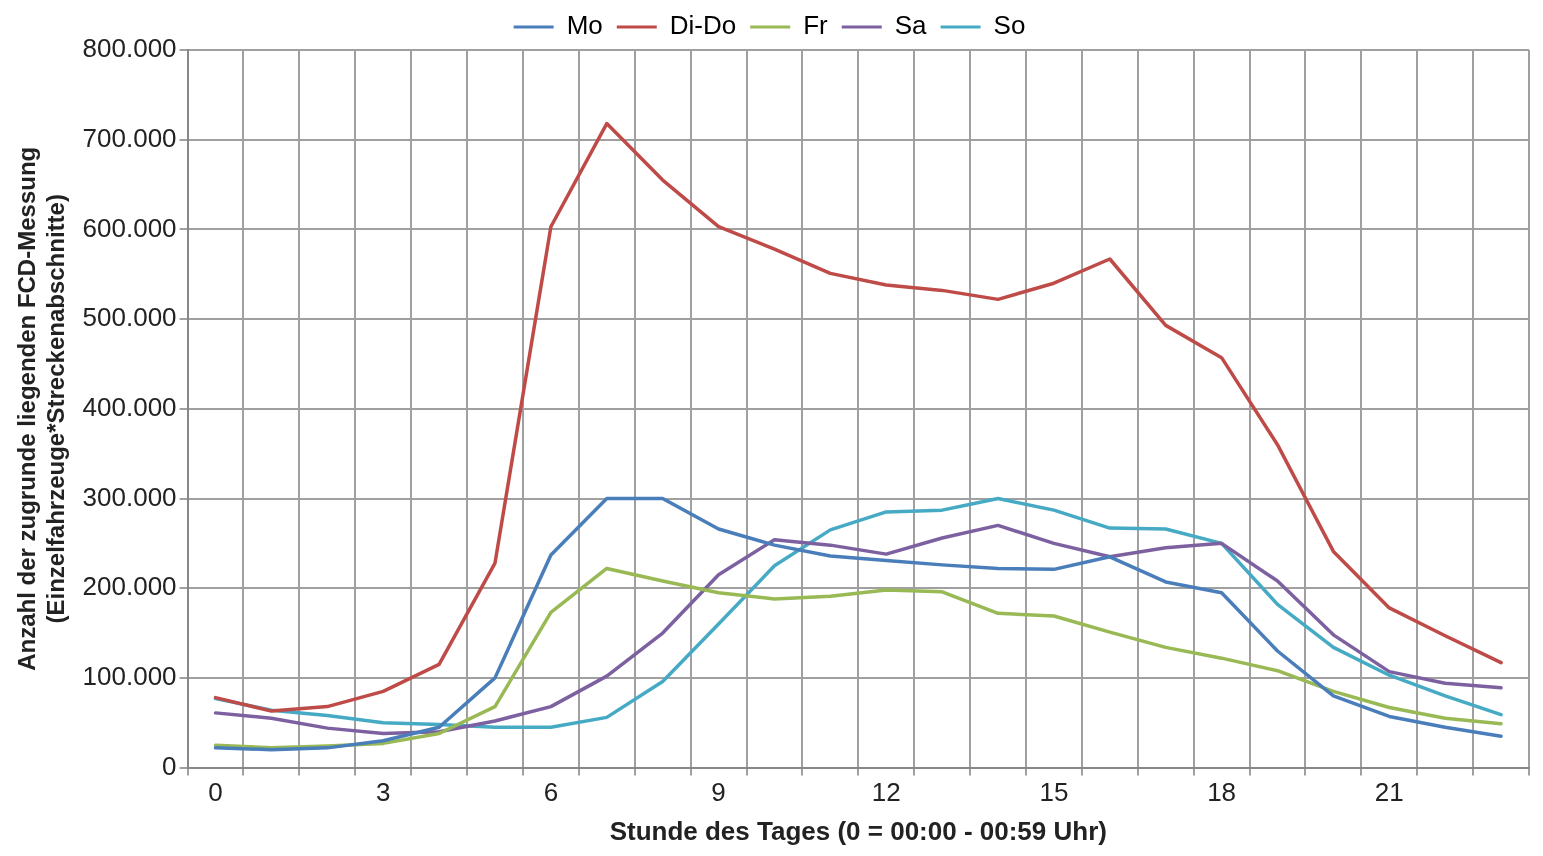 The width and height of the screenshot is (1543, 856). Describe the element at coordinates (816, 25) in the screenshot. I see `legend-label: Fr` at that location.